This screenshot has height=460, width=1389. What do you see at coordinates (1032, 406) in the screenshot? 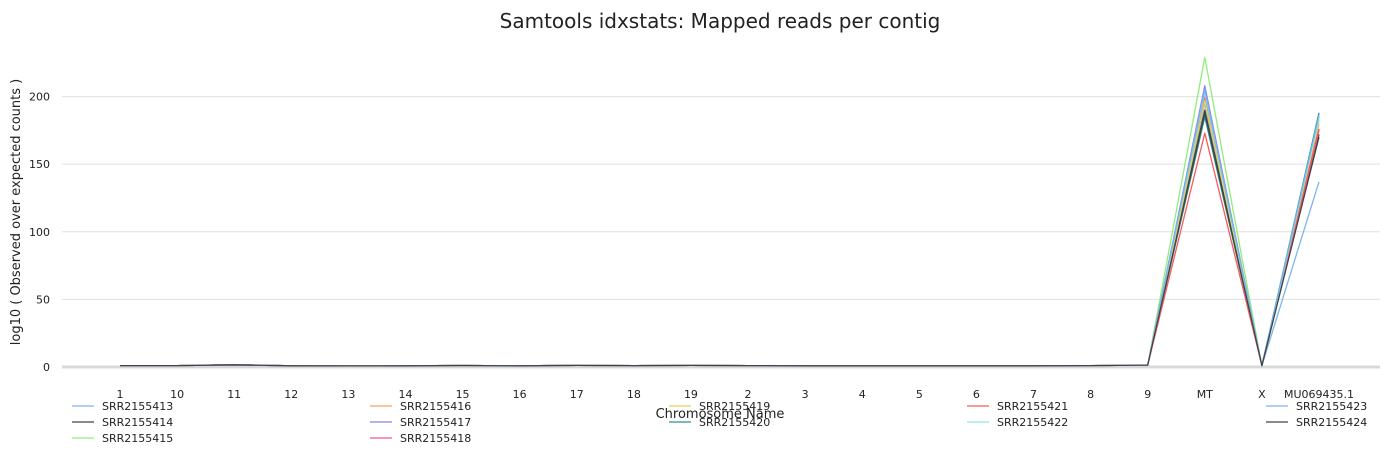
I see `legend-label: SRR2155421` at bounding box center [1032, 406].